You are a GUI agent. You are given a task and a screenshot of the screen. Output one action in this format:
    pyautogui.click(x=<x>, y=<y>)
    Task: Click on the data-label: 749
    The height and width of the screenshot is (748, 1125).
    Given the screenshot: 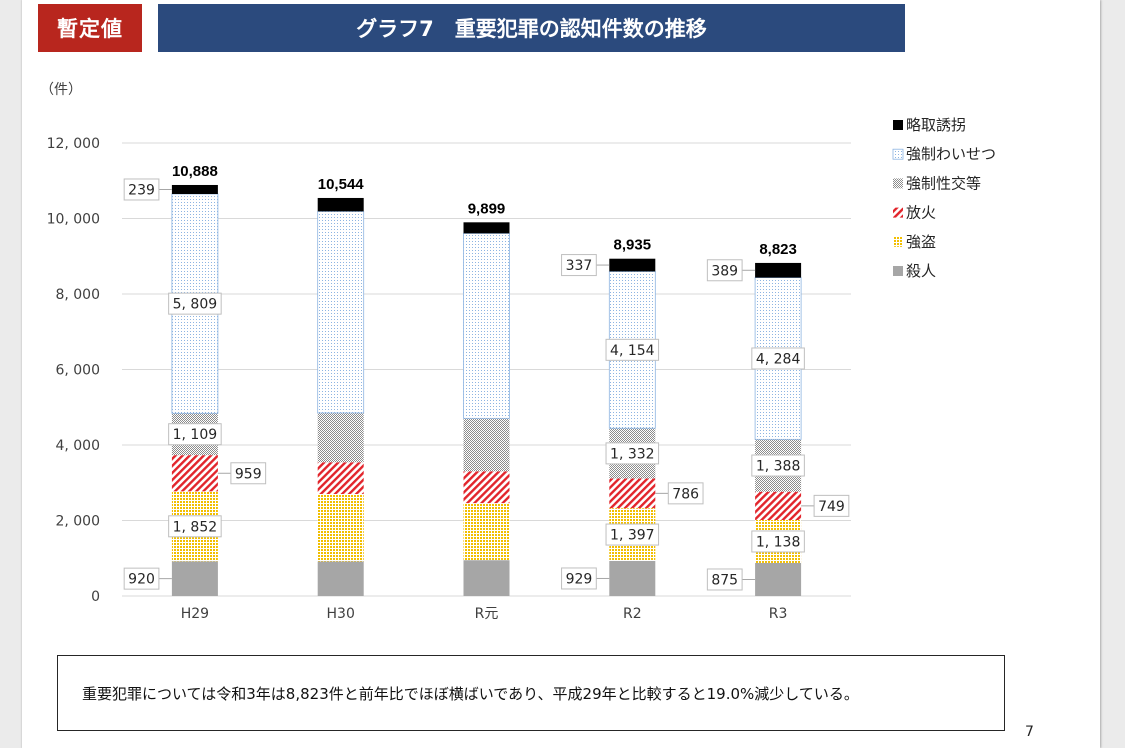 What is the action you would take?
    pyautogui.click(x=831, y=505)
    